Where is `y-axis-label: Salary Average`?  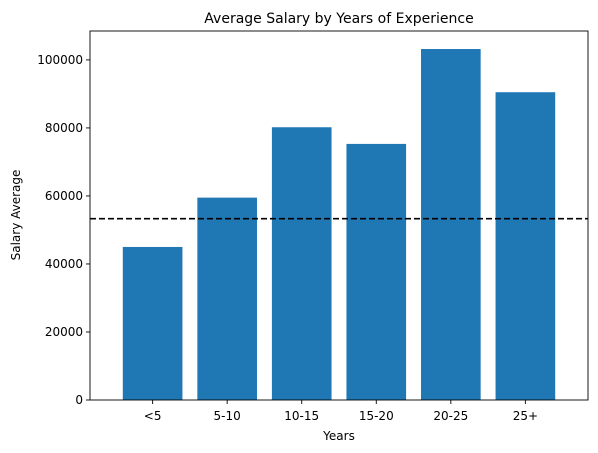 y-axis-label: Salary Average is located at coordinates (16, 215).